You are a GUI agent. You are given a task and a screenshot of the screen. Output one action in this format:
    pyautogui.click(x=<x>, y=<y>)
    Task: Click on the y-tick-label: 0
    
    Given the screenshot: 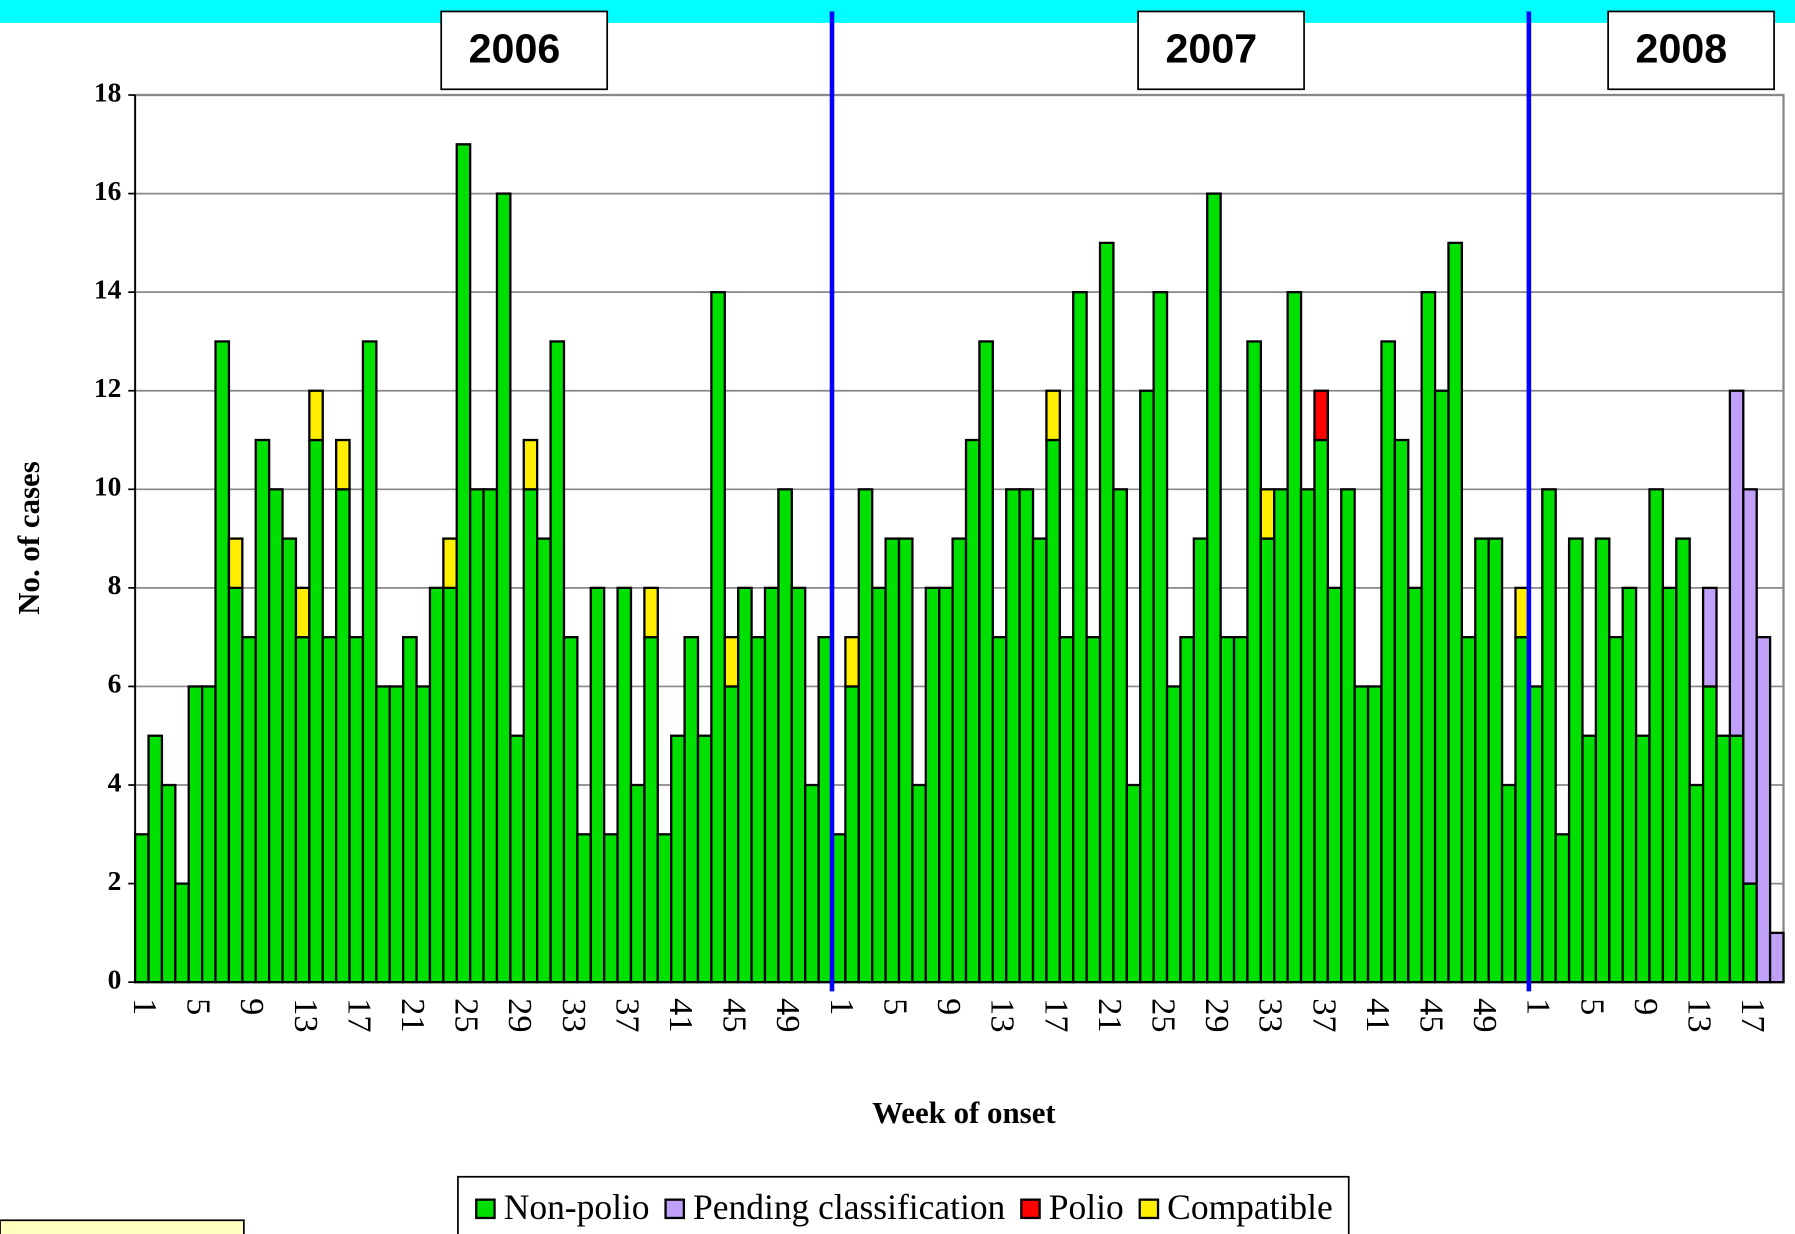 What is the action you would take?
    pyautogui.click(x=115, y=979)
    